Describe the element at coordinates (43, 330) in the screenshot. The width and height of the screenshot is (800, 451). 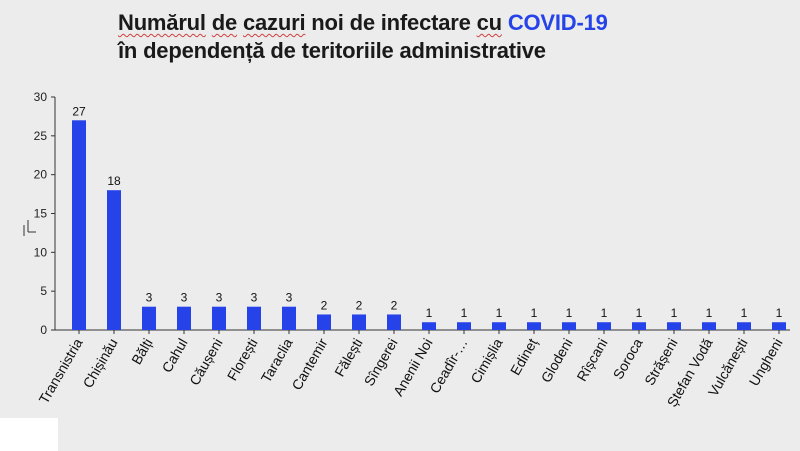
I see `y-tick-label: 0` at that location.